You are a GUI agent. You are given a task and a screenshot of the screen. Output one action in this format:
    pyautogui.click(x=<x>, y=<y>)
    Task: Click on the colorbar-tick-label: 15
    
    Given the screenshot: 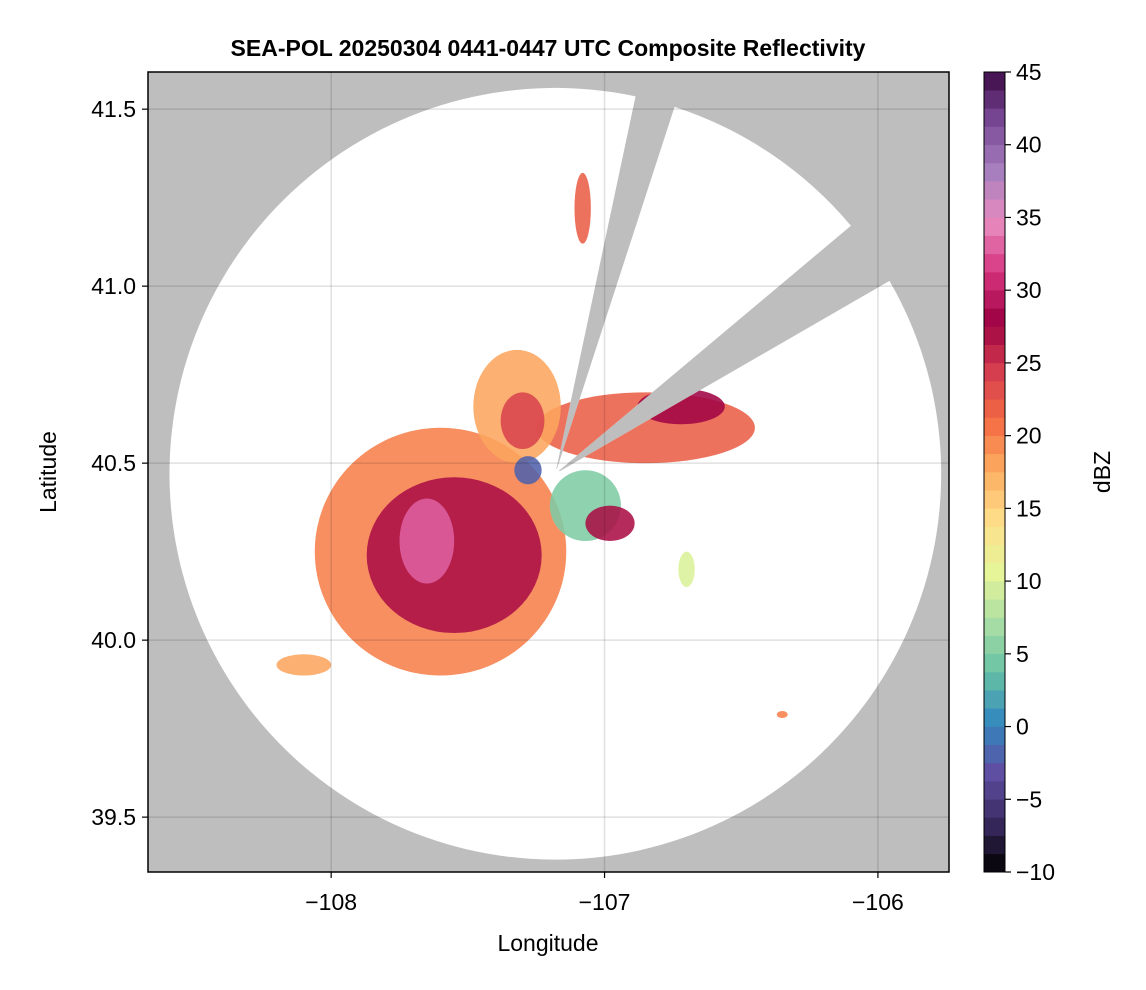 What is the action you would take?
    pyautogui.click(x=1029, y=508)
    